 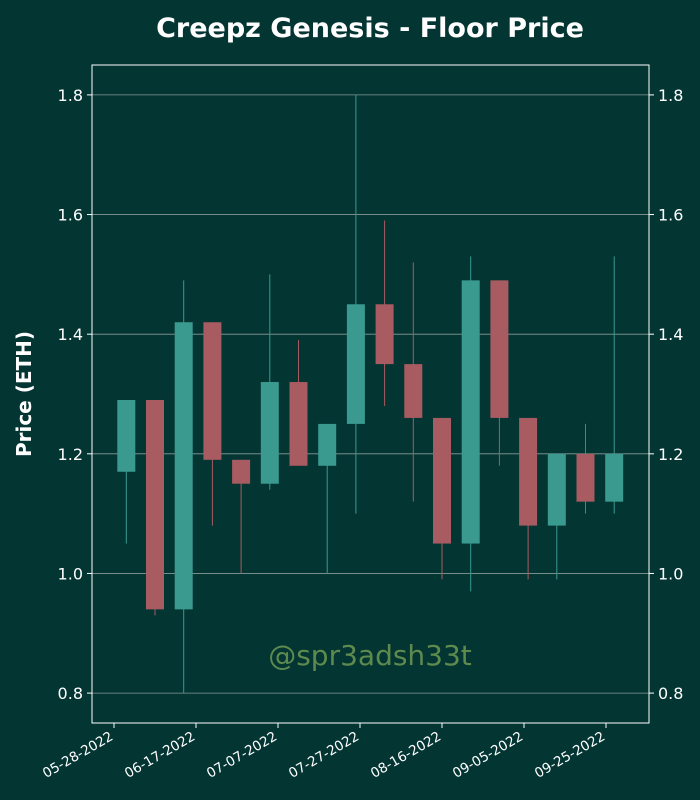 What do you see at coordinates (160, 755) in the screenshot?
I see `x-tick-label: 06-17-2022` at bounding box center [160, 755].